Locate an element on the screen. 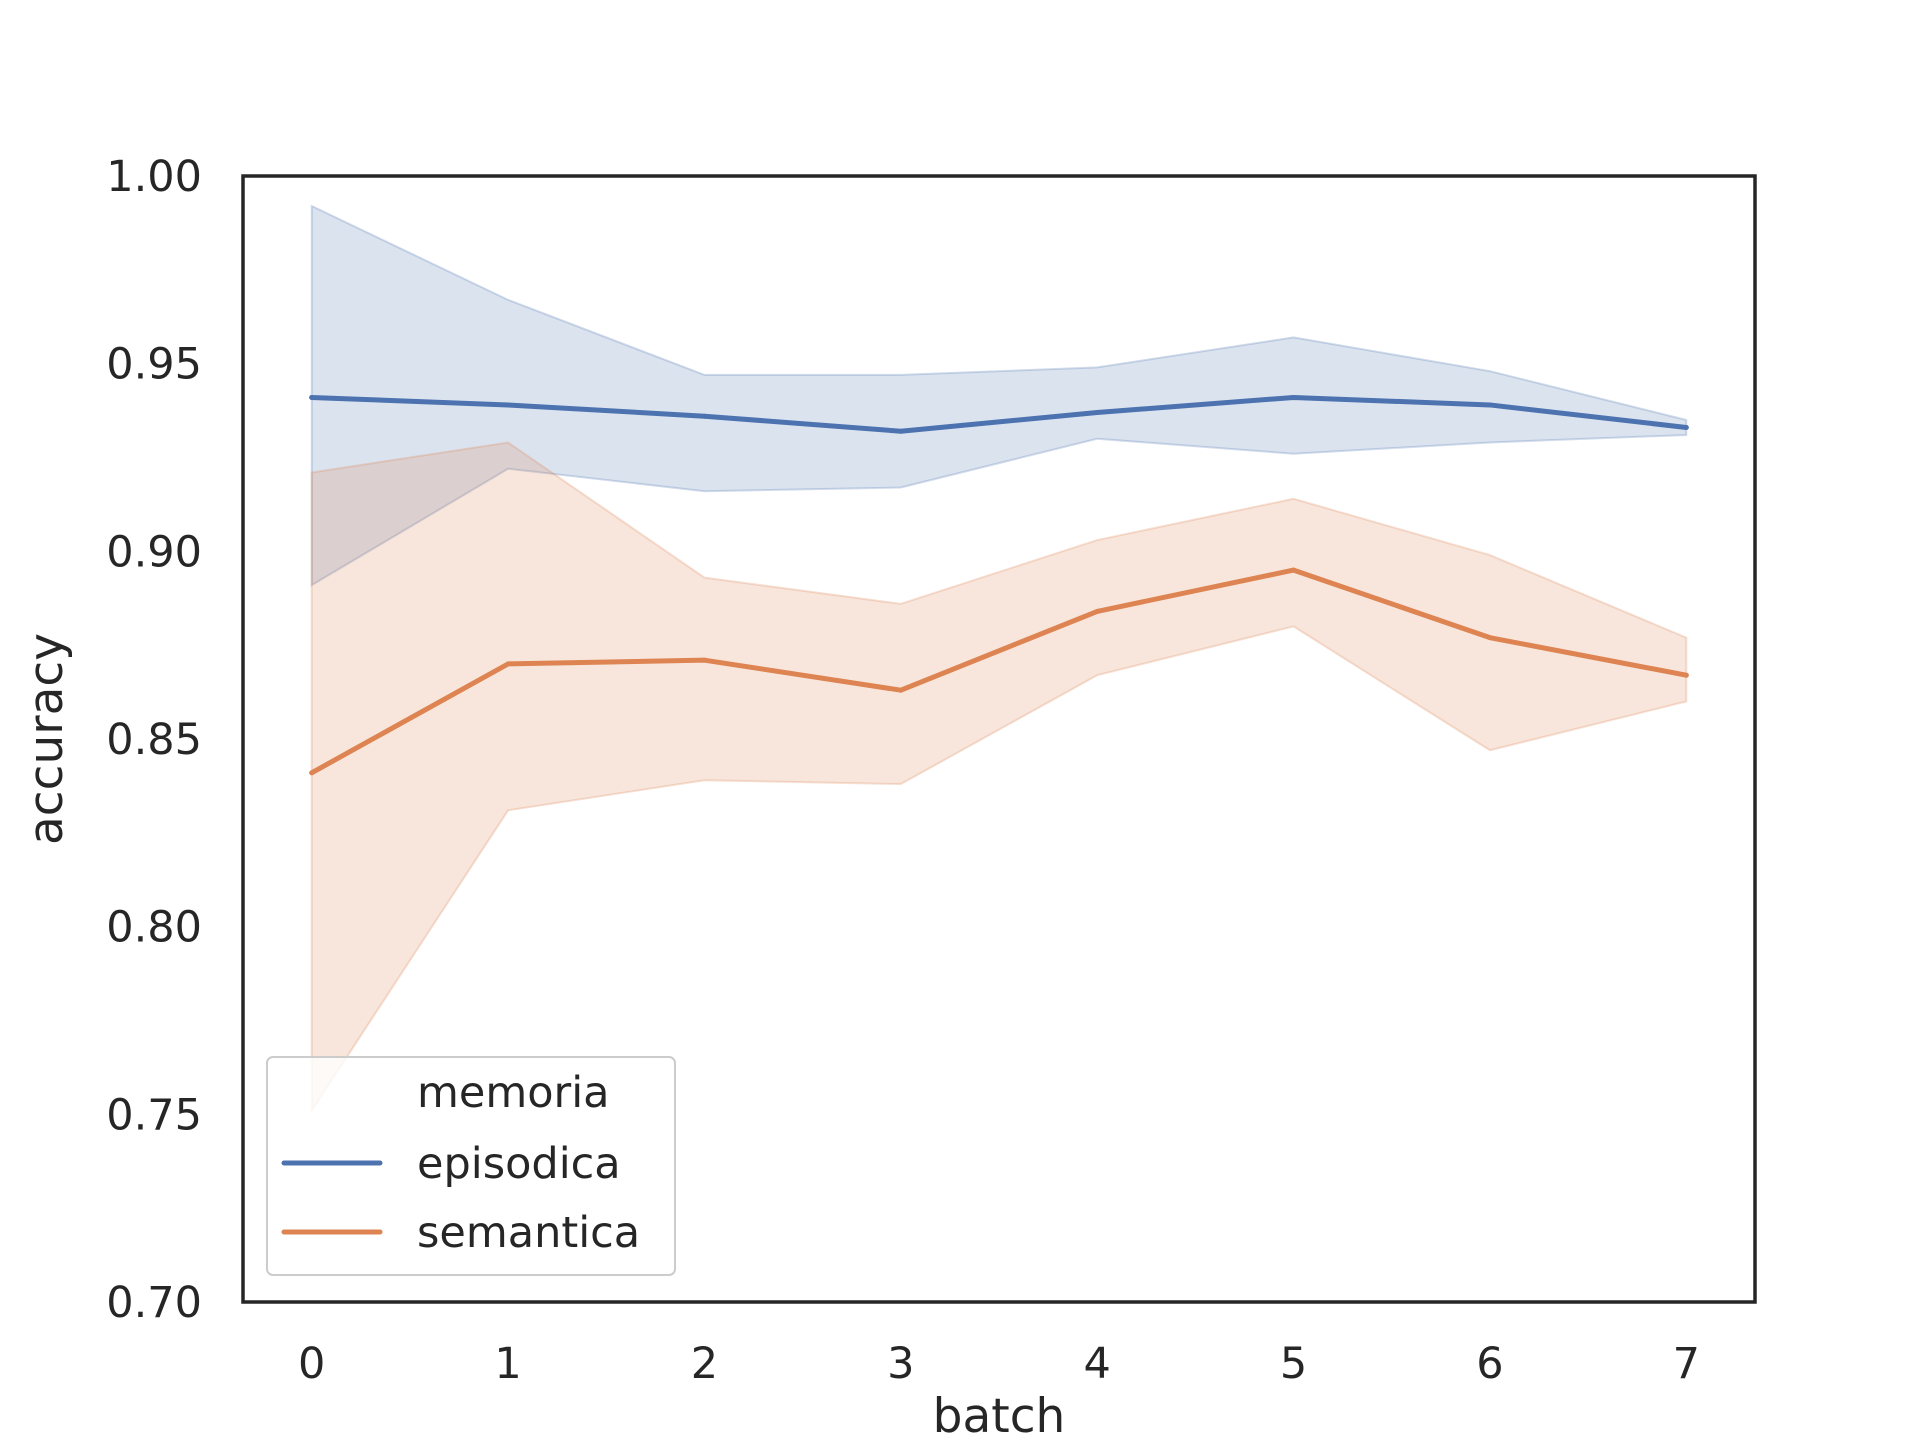 The image size is (1920, 1440). legend-label-semantica: semantica is located at coordinates (528, 1233).